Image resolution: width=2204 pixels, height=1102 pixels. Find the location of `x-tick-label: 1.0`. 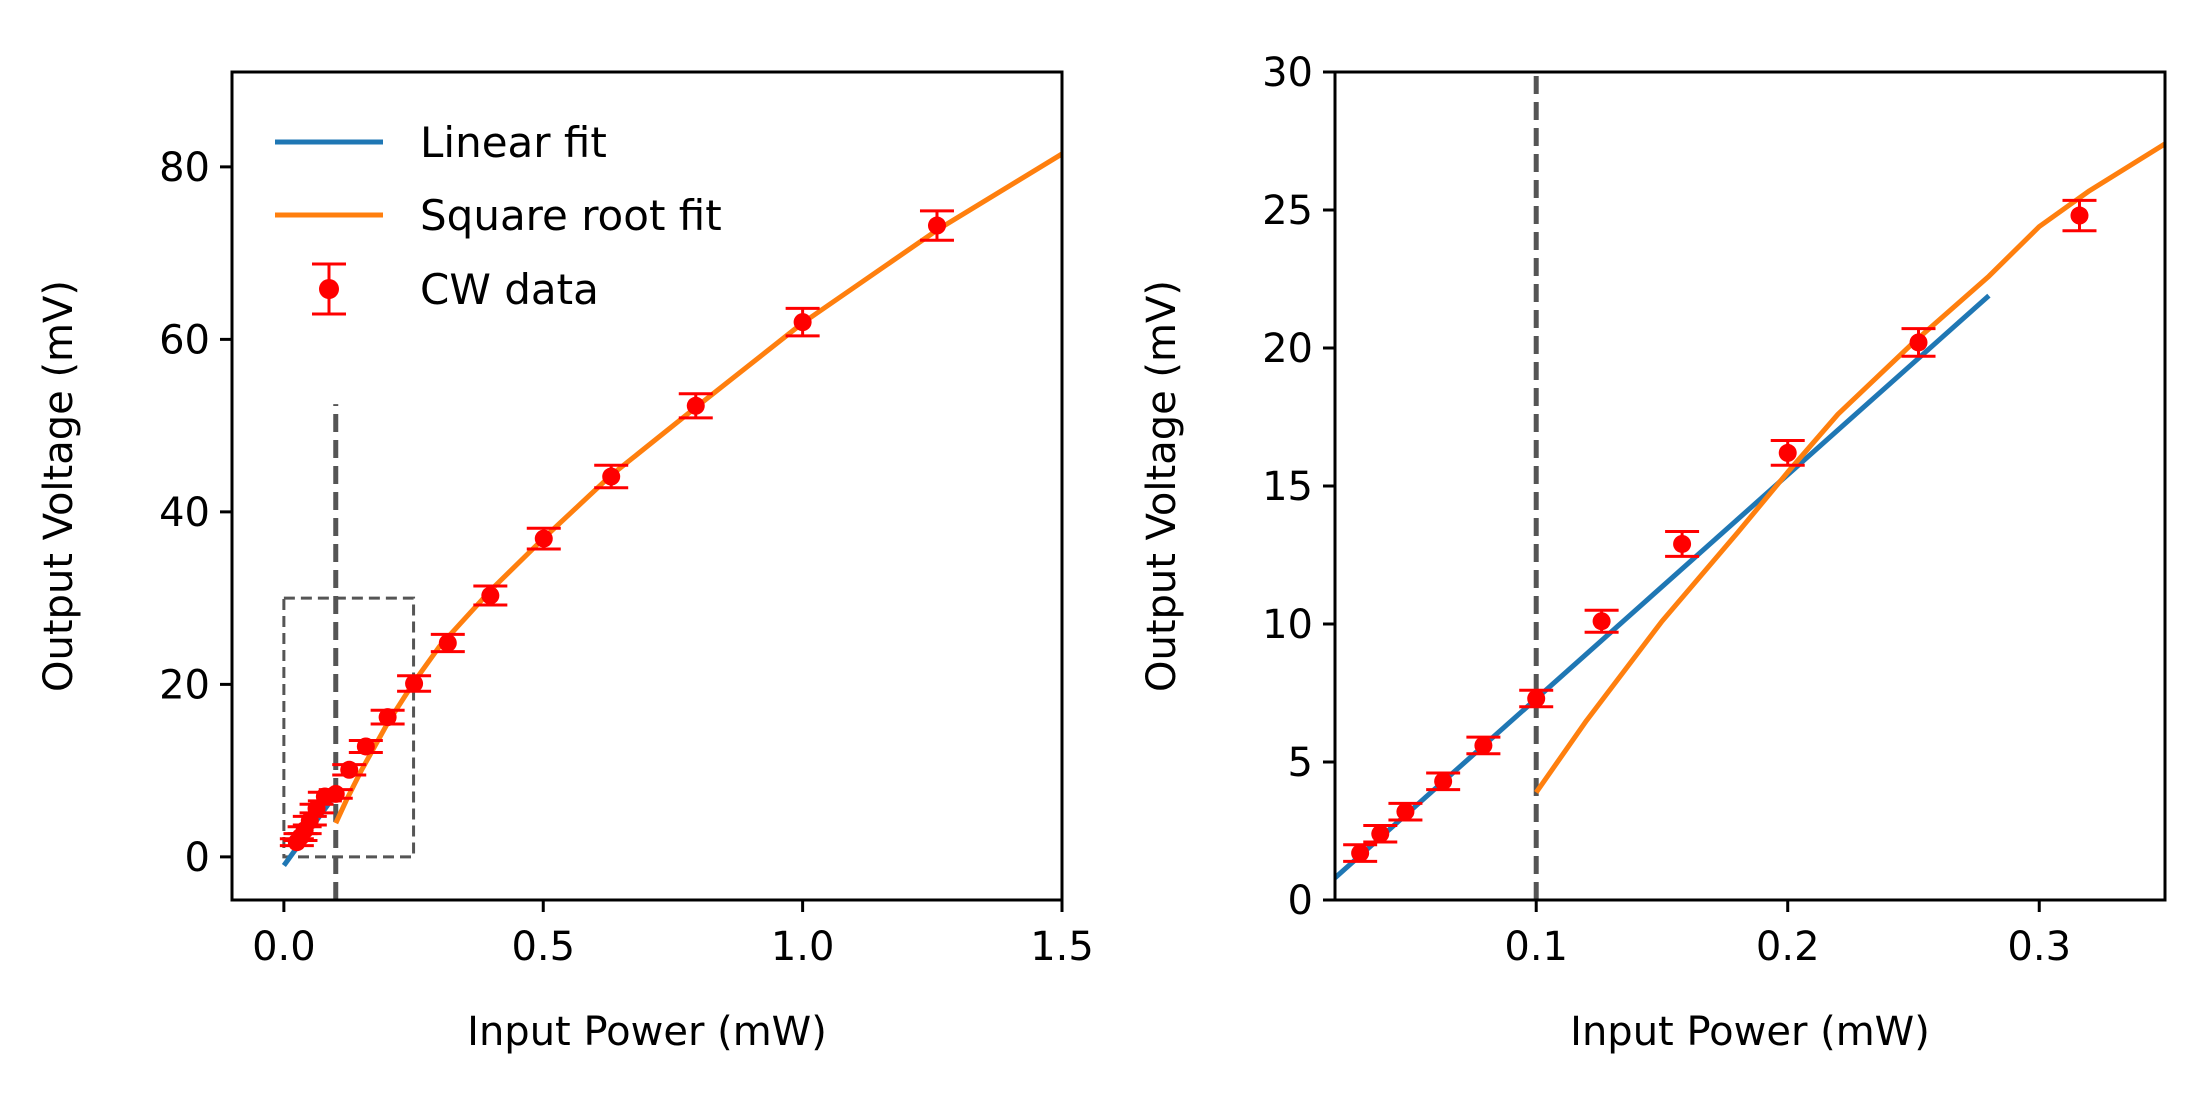

x-tick-label: 1.0 is located at coordinates (803, 947).